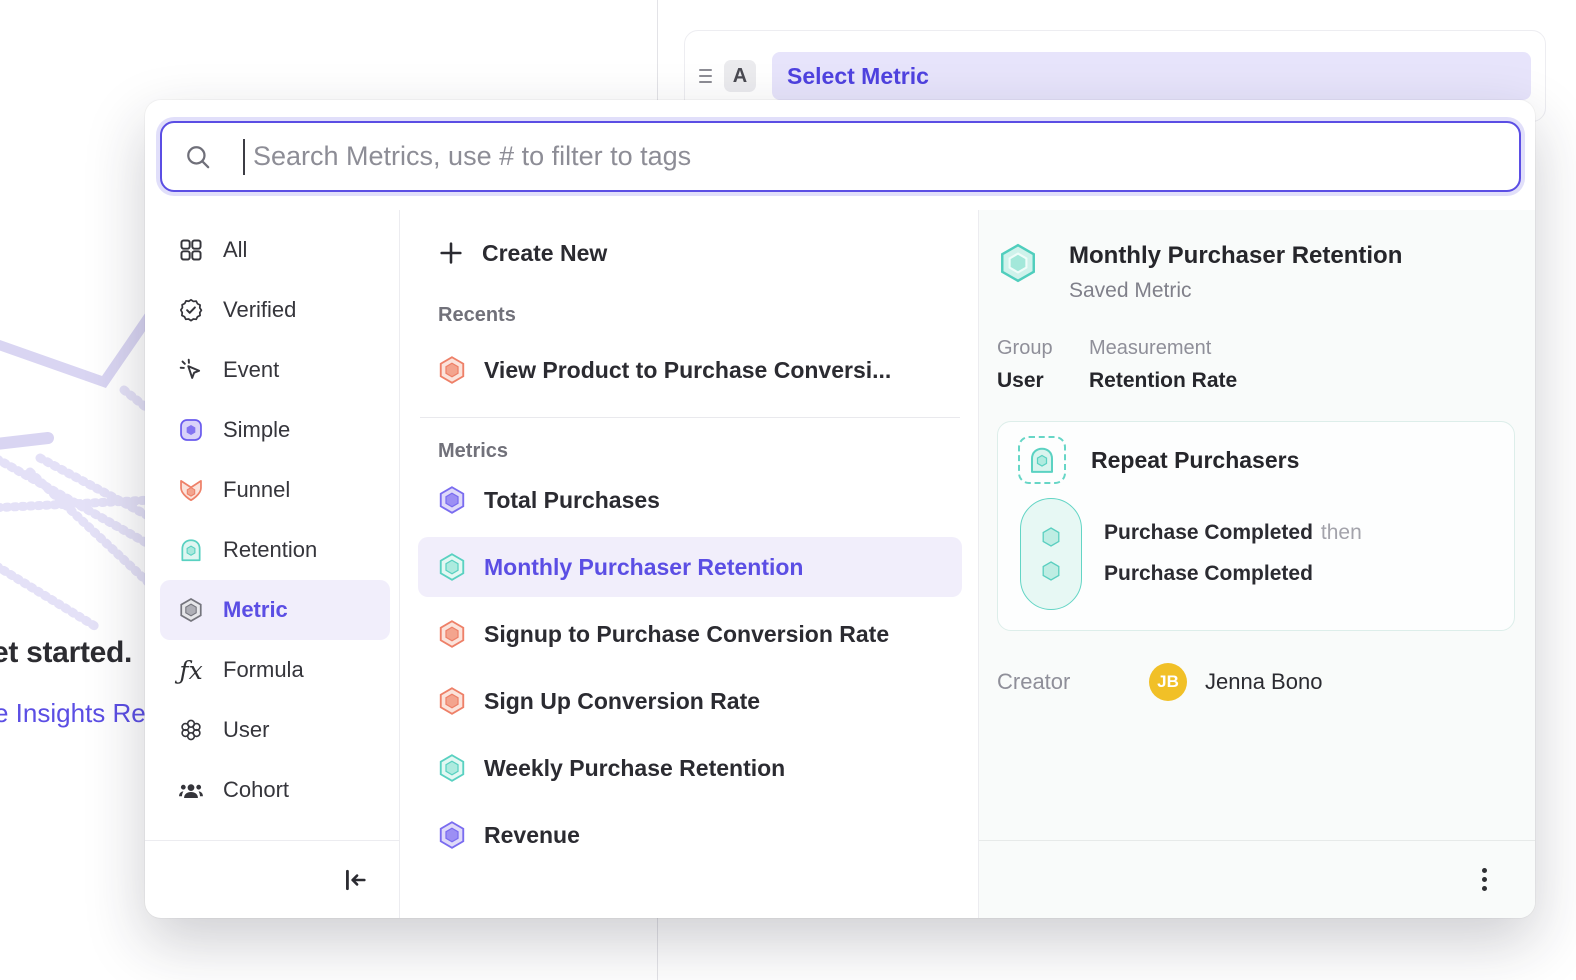  I want to click on metric-letter-badge: A, so click(740, 76).